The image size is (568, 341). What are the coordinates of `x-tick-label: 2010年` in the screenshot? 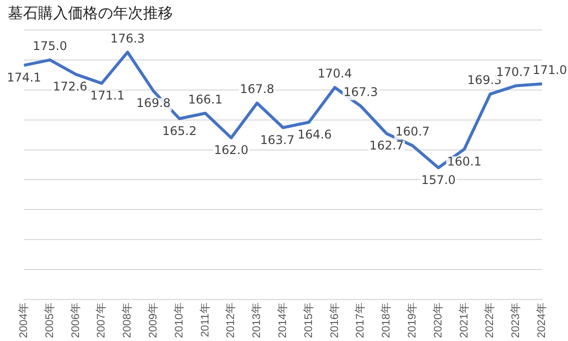 It's located at (179, 320).